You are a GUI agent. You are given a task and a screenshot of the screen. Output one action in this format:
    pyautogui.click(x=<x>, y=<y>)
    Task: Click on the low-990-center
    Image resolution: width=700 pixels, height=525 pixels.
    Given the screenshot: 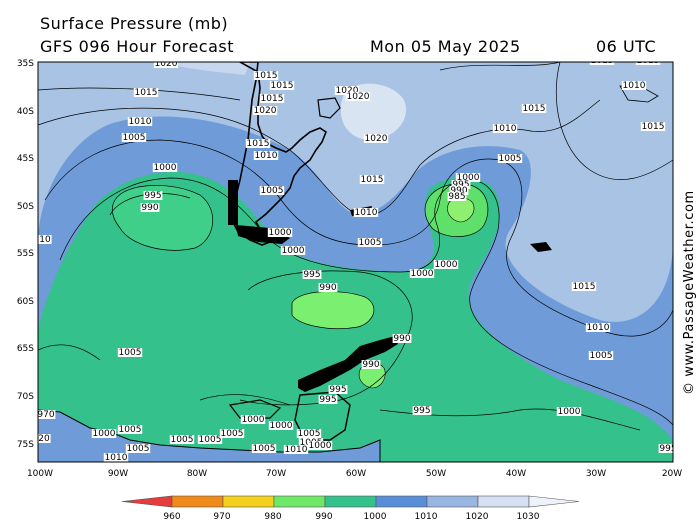 What is the action you would take?
    pyautogui.click(x=333, y=310)
    